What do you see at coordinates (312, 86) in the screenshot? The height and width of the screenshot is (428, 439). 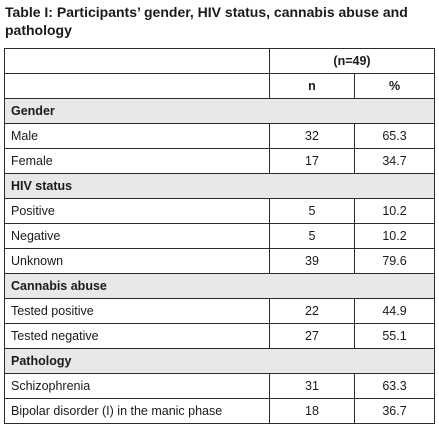 I see `header-n: n` at bounding box center [312, 86].